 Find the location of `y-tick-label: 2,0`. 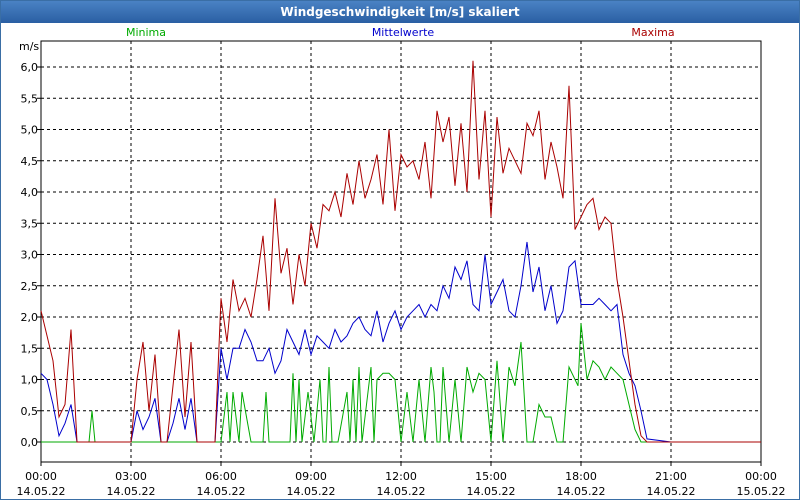

y-tick-label: 2,0 is located at coordinates (30, 317).